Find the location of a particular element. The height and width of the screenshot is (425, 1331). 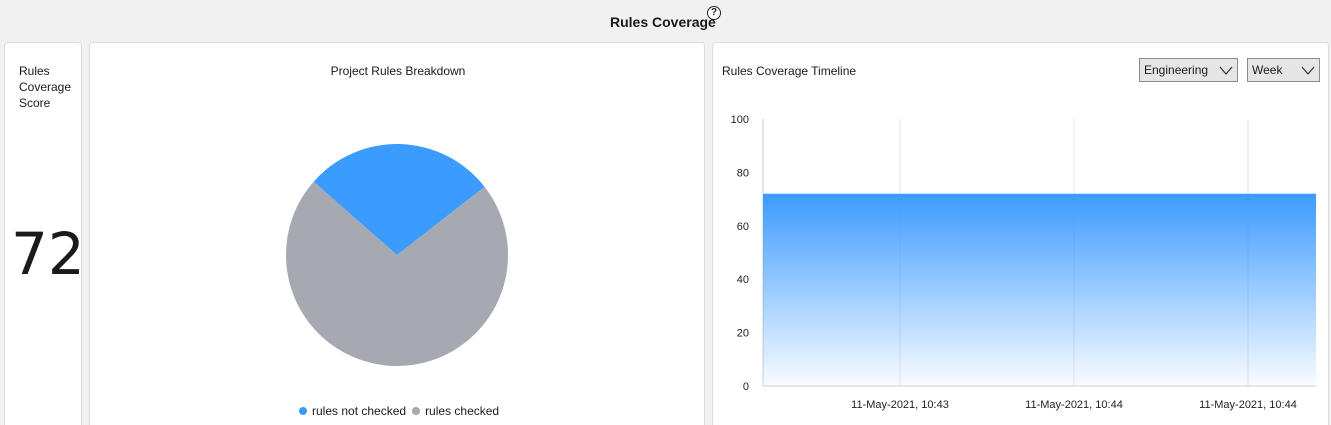

y-tick-label: 40 is located at coordinates (743, 280).